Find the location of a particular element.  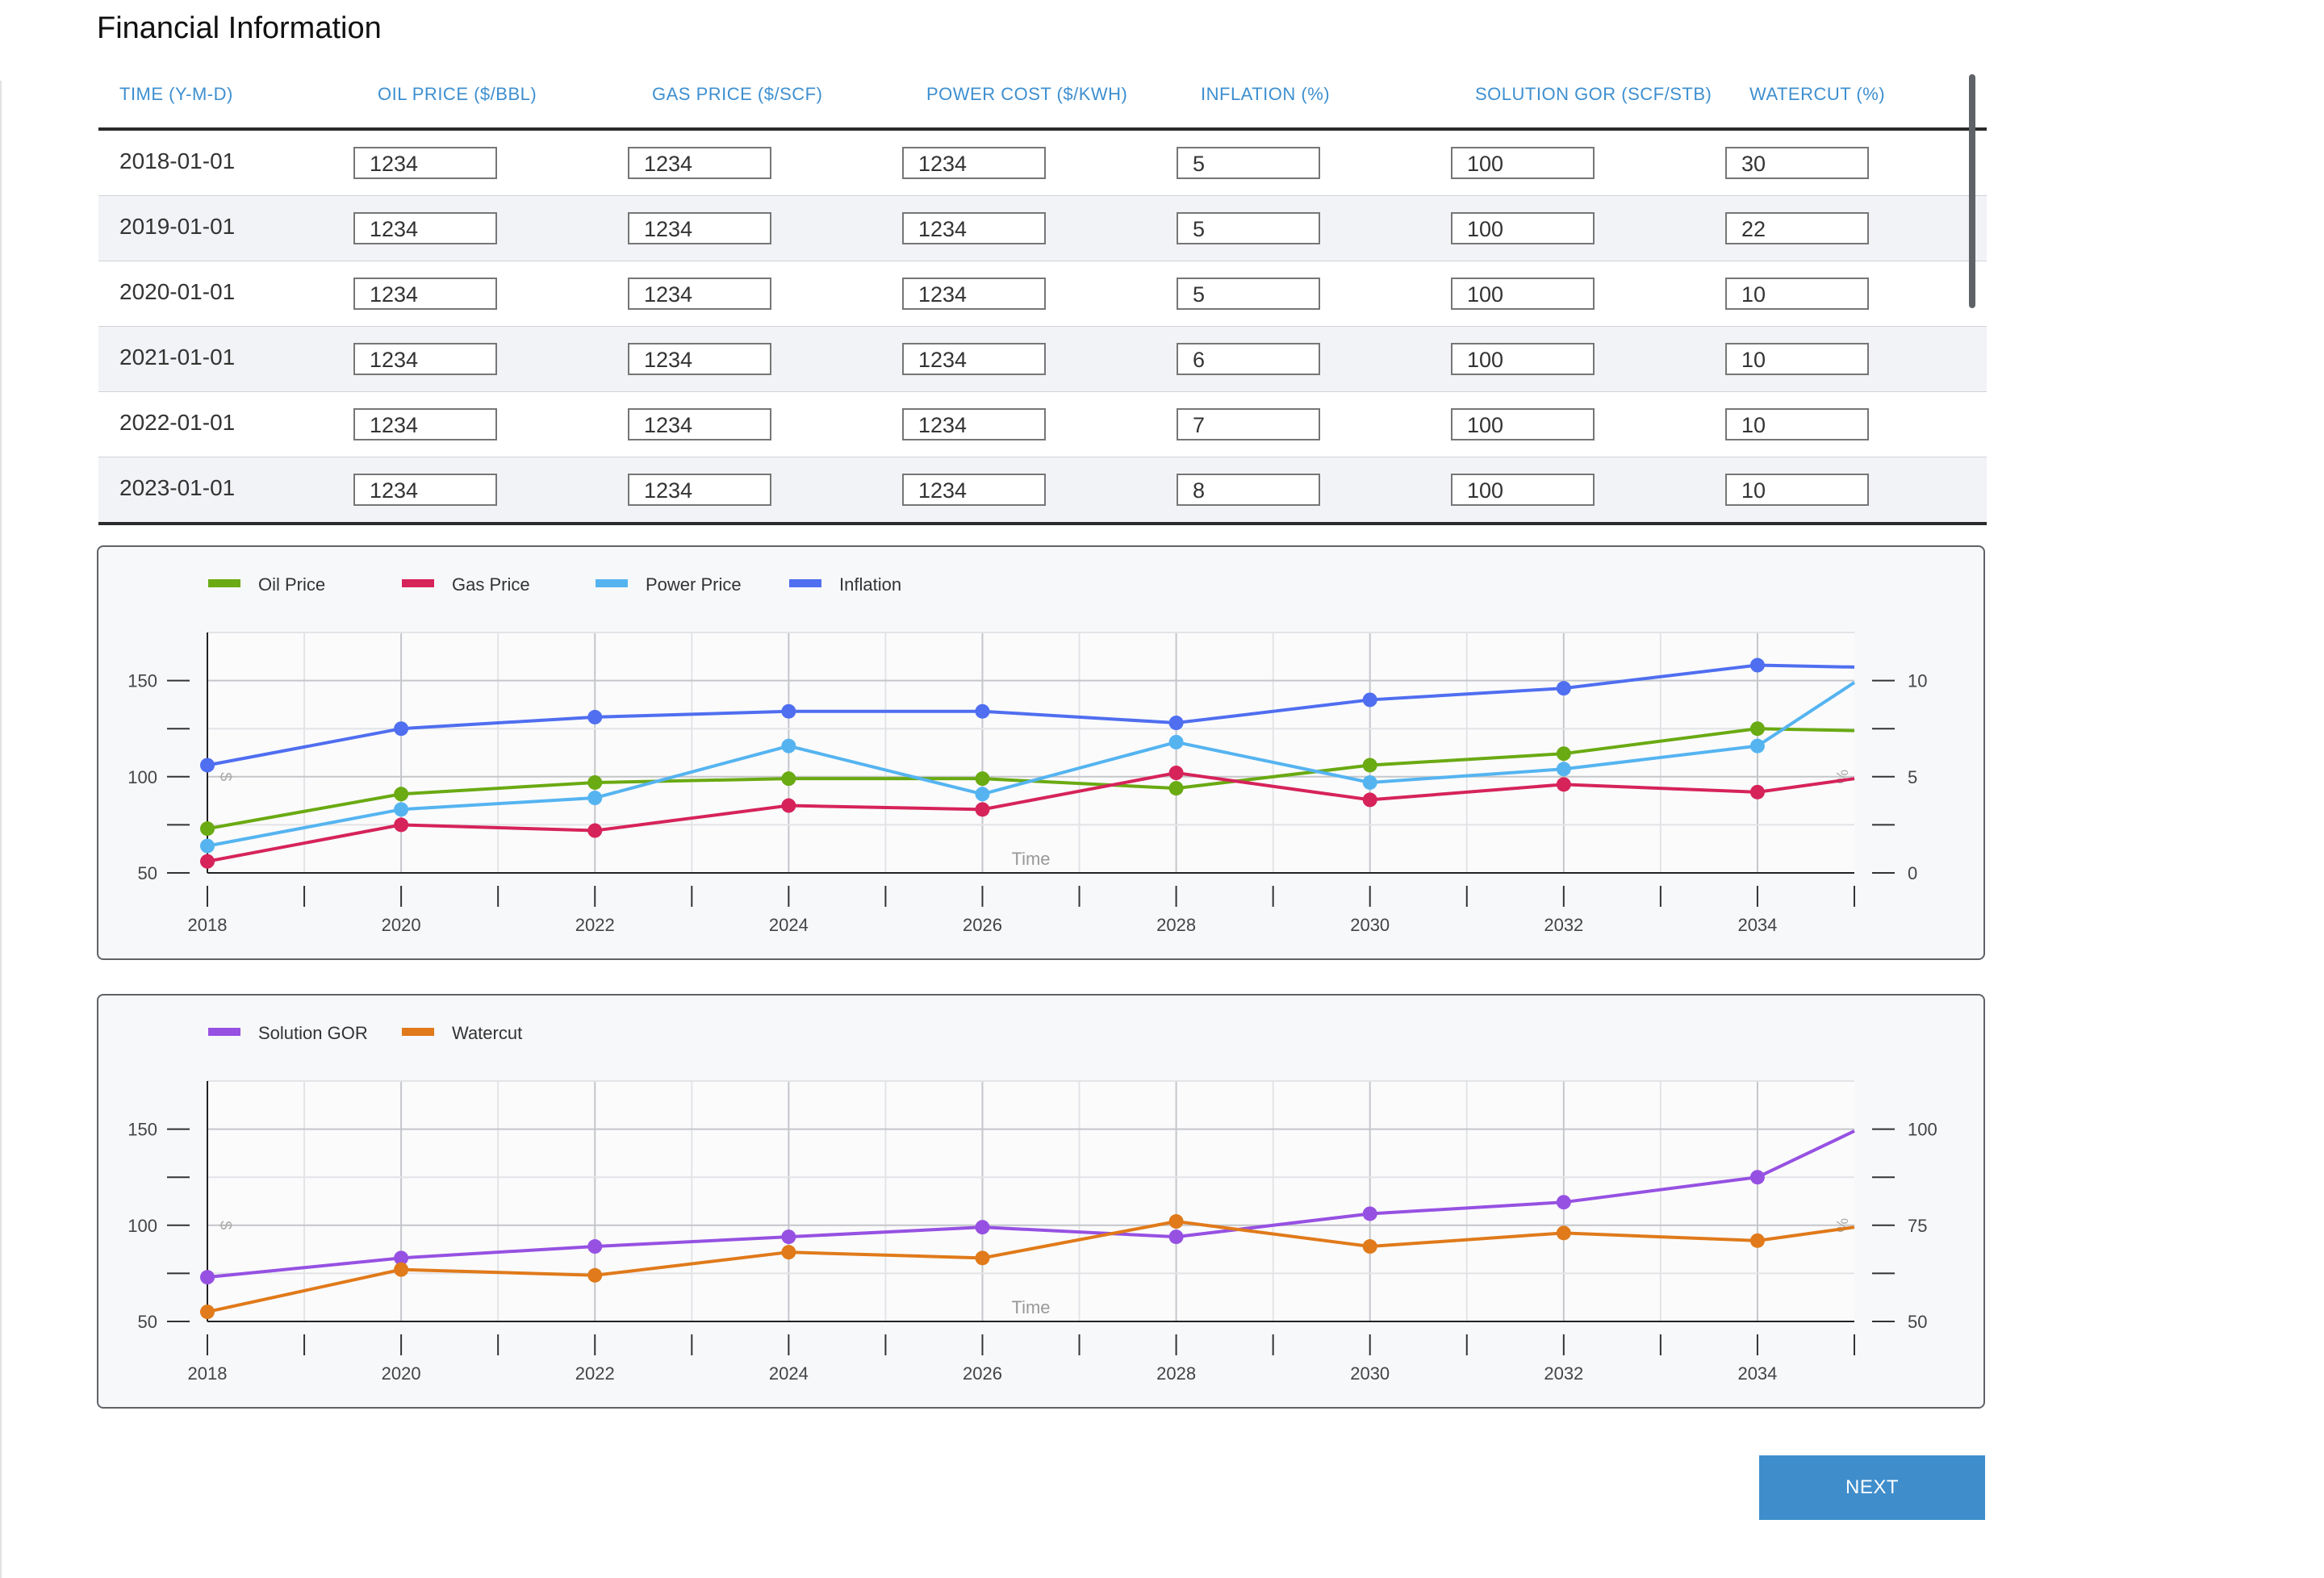

y-tick-label-left: 50 is located at coordinates (147, 1322).